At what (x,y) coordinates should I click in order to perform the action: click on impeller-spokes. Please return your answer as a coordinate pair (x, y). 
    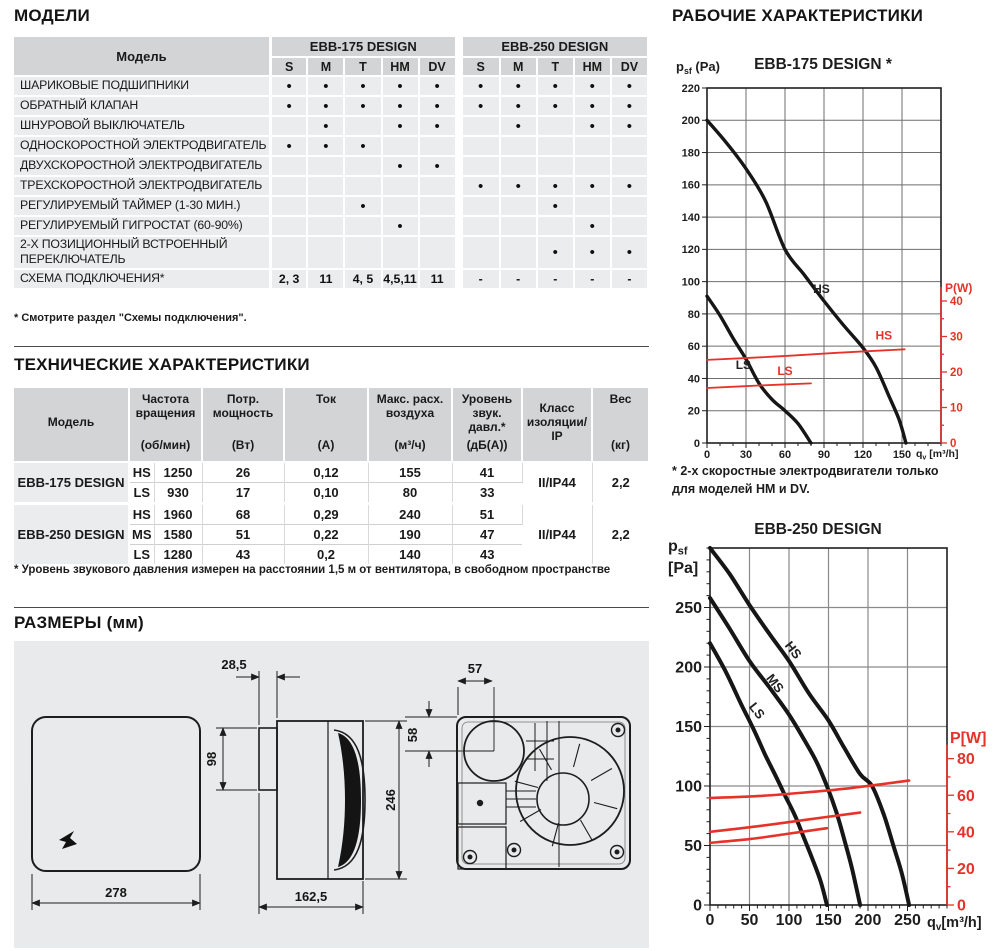
    Looking at the image, I should click on (566, 795).